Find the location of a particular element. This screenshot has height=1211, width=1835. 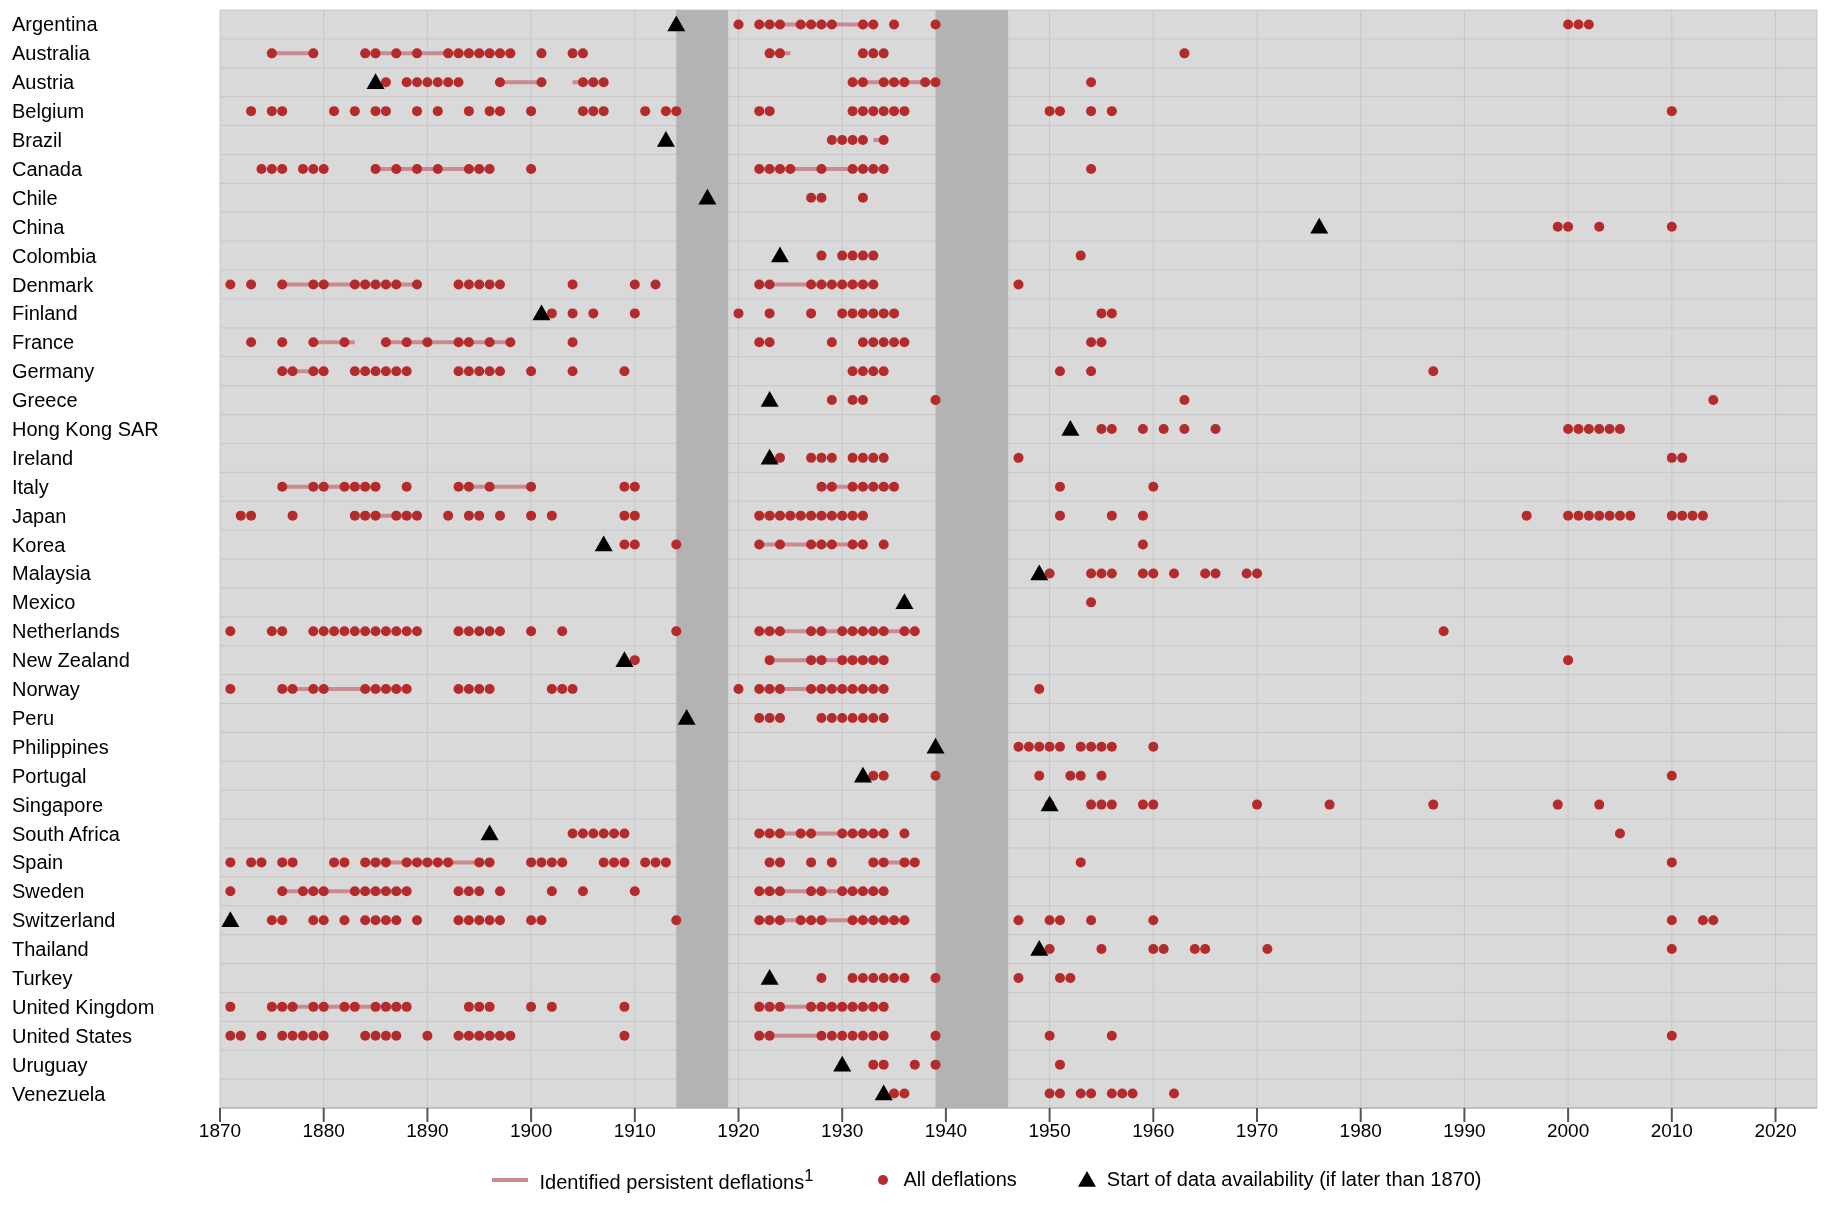

x-tick-label: 1890 is located at coordinates (427, 1131).